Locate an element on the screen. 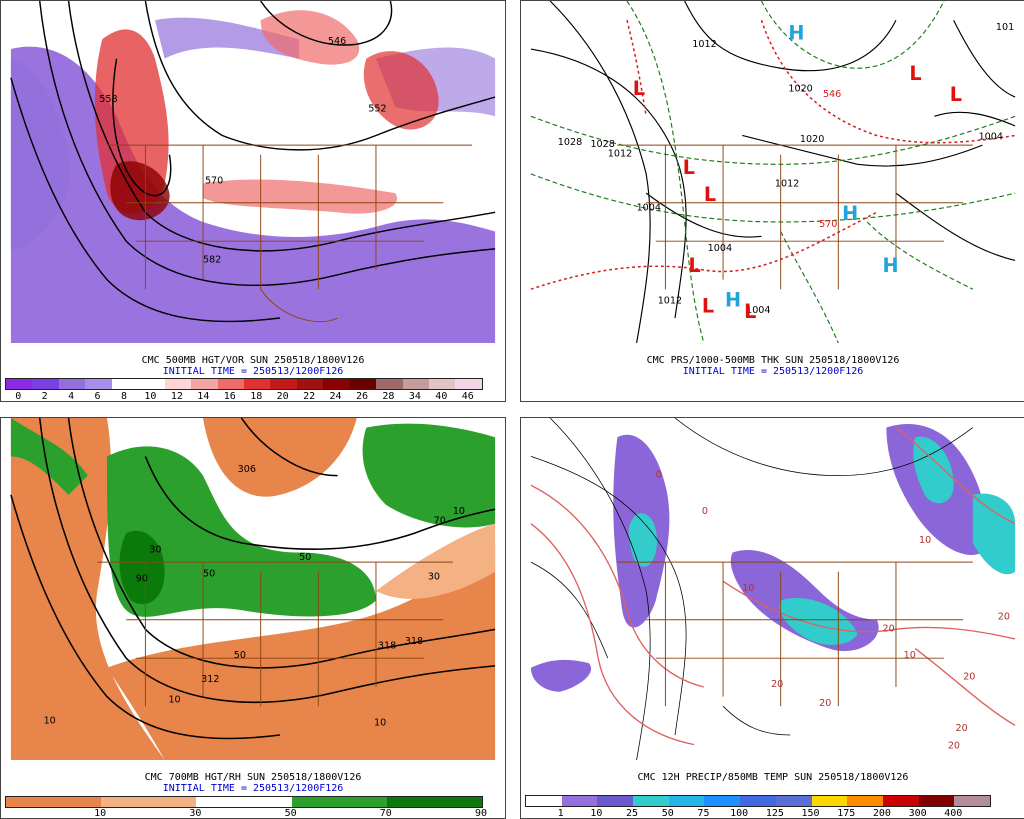 Image resolution: width=1024 pixels, height=819 pixels. contour-label: 306 is located at coordinates (247, 469).